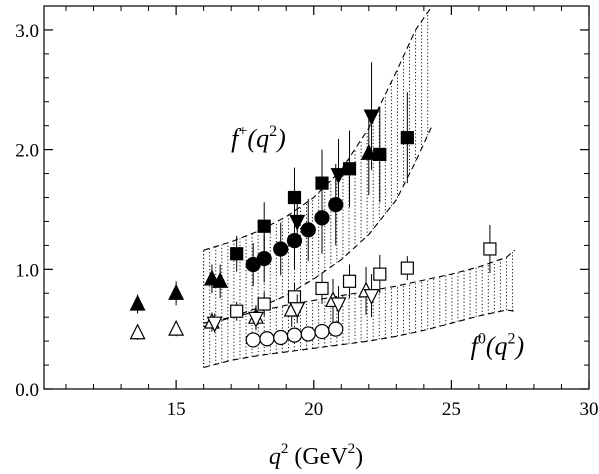  Describe the element at coordinates (176, 409) in the screenshot. I see `x-tick-label: 15` at that location.